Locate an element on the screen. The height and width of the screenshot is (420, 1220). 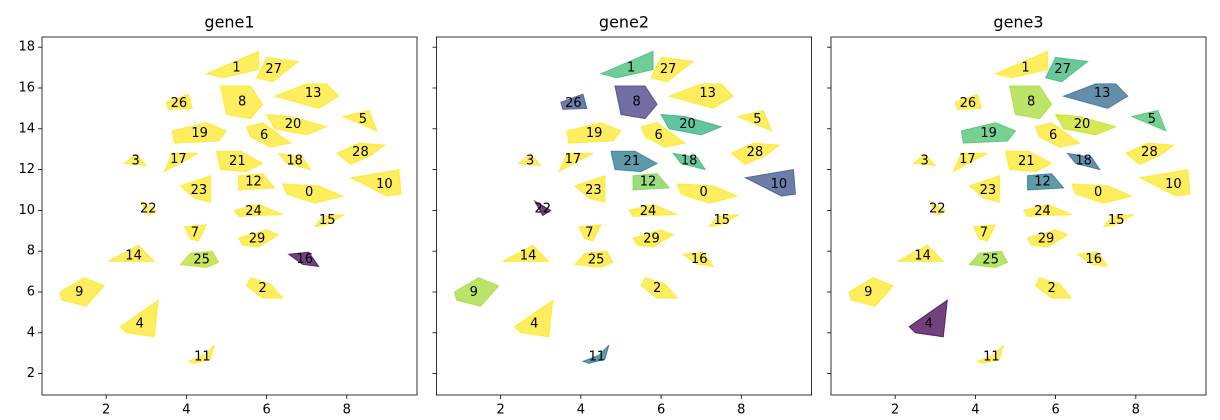
cluster-label: 15 is located at coordinates (327, 220).